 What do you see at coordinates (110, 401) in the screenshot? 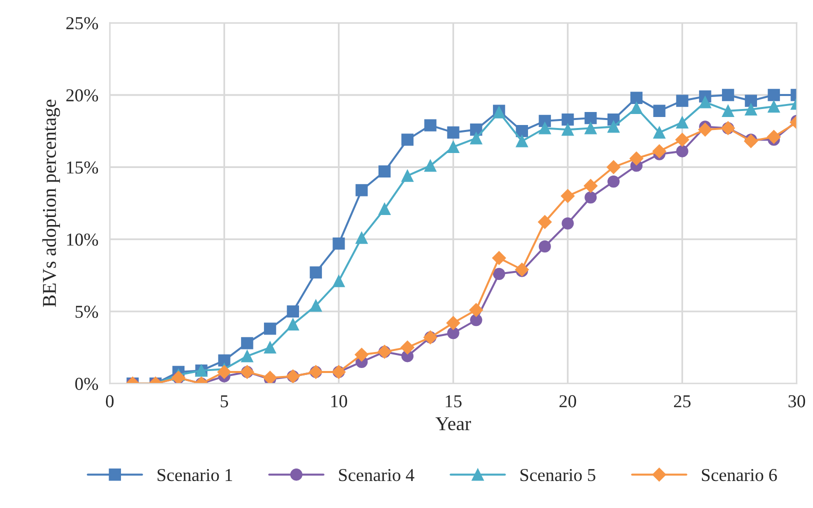
I see `x-tick-label: 0` at bounding box center [110, 401].